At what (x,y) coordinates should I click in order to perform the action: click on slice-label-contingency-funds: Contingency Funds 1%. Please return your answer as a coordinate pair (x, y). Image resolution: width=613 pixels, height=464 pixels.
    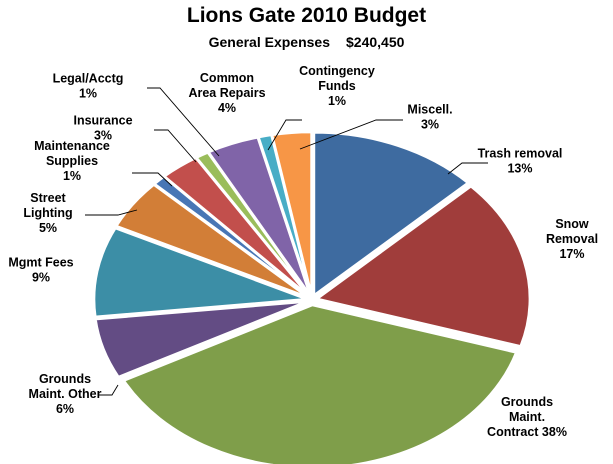
    Looking at the image, I should click on (337, 86).